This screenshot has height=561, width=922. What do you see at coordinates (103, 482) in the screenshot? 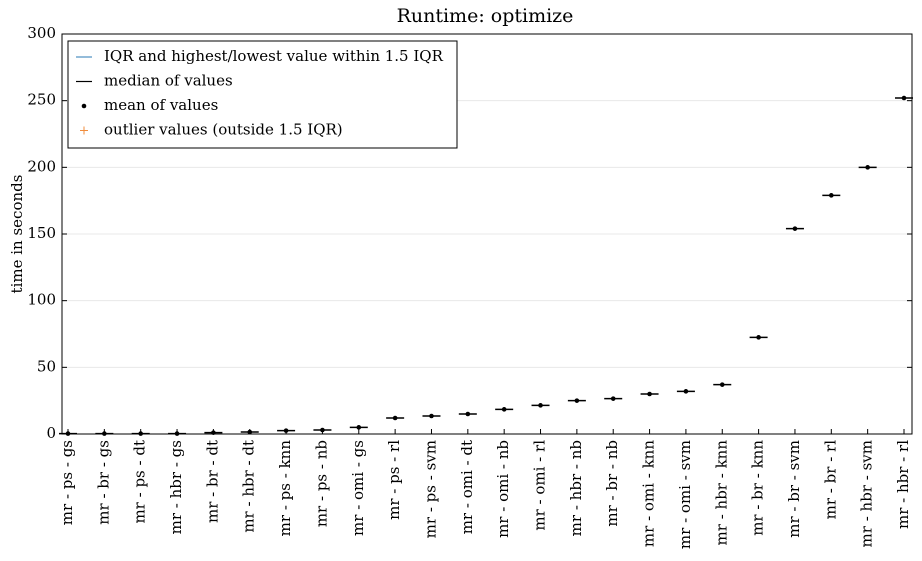
I see `x-tick-label: mr - br - gs` at bounding box center [103, 482].